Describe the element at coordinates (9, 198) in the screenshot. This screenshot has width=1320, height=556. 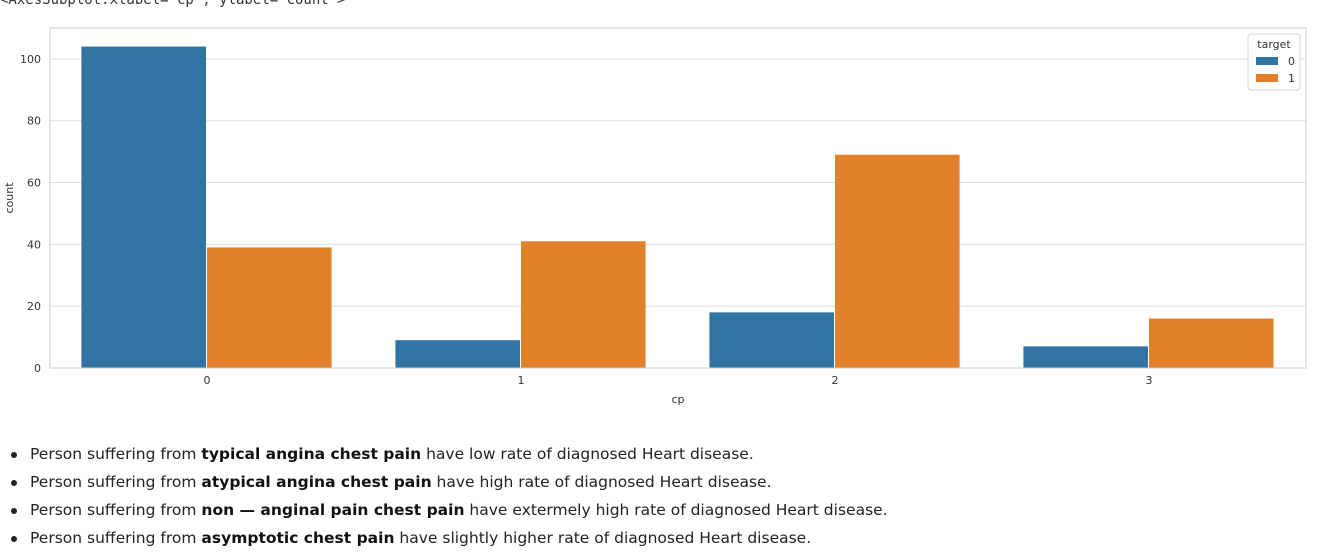
I see `y-axis-label: count` at that location.